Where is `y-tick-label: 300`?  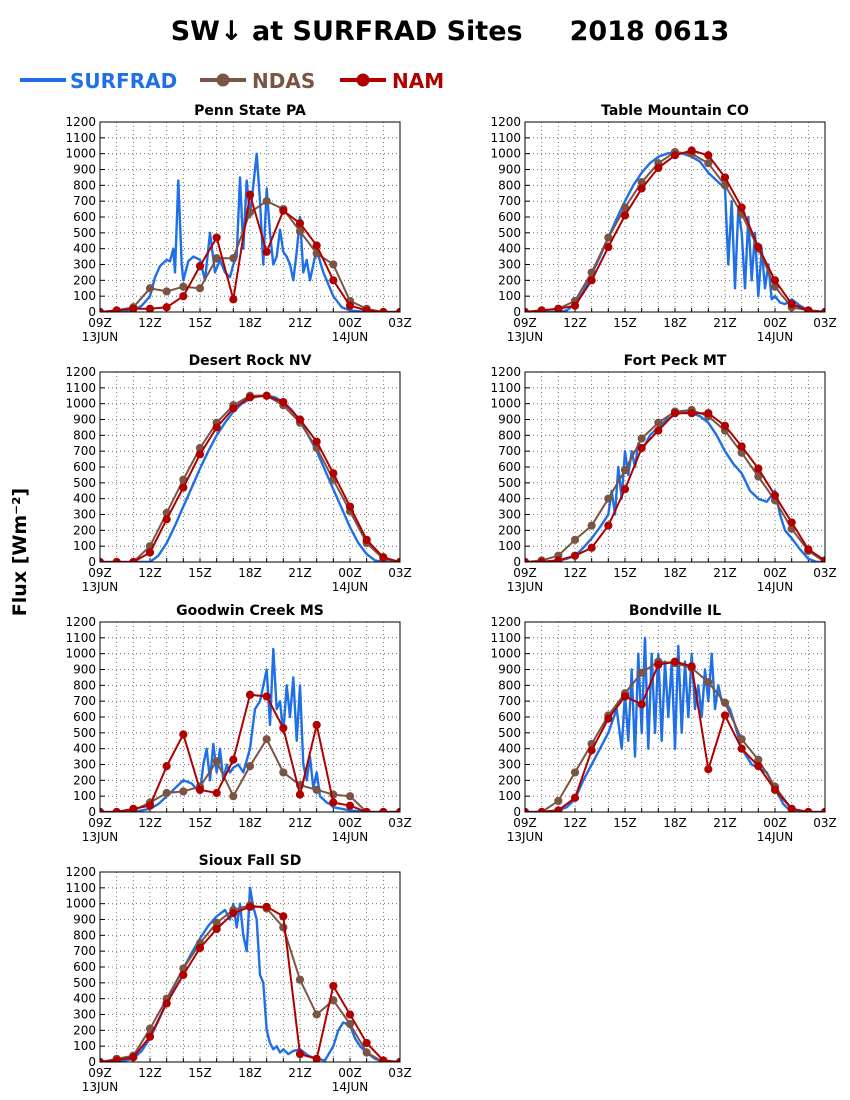
y-tick-label: 300 is located at coordinates (84, 515).